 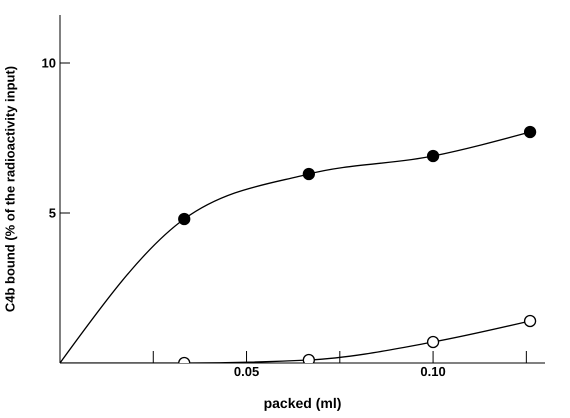 What do you see at coordinates (49, 63) in the screenshot?
I see `y-tick-label: 10` at bounding box center [49, 63].